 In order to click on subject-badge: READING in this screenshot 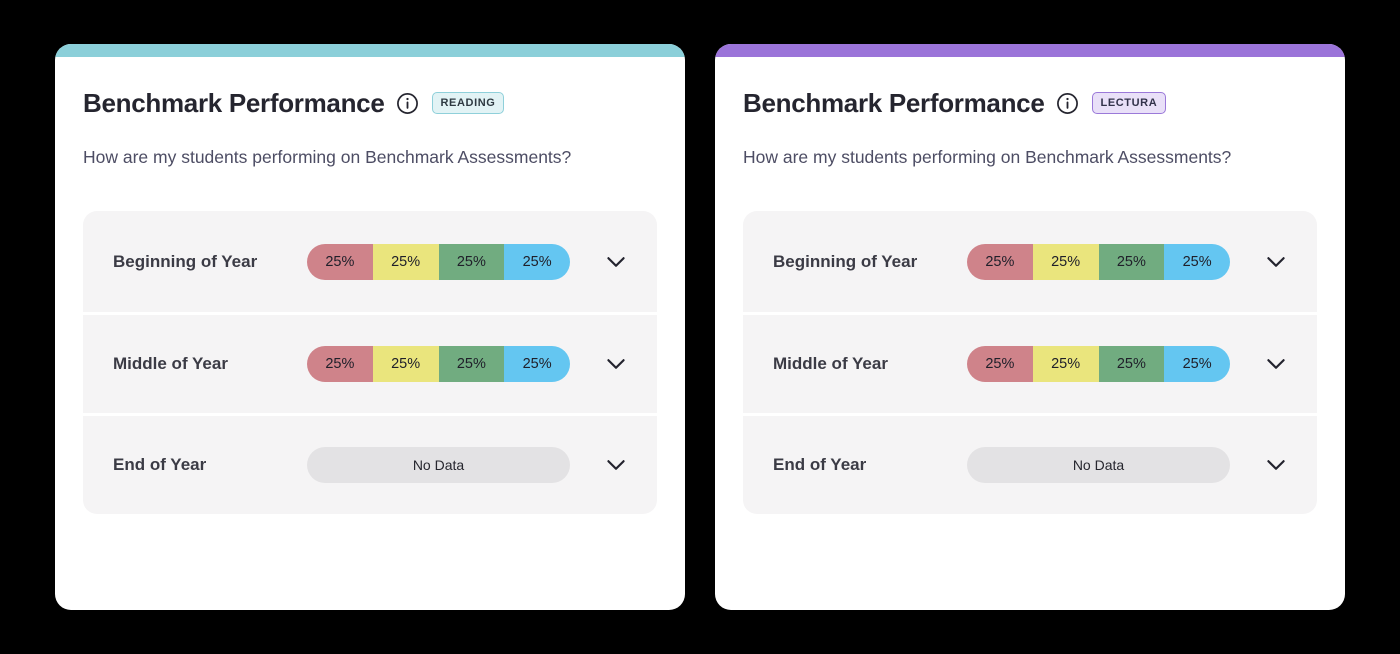, I will do `click(468, 103)`.